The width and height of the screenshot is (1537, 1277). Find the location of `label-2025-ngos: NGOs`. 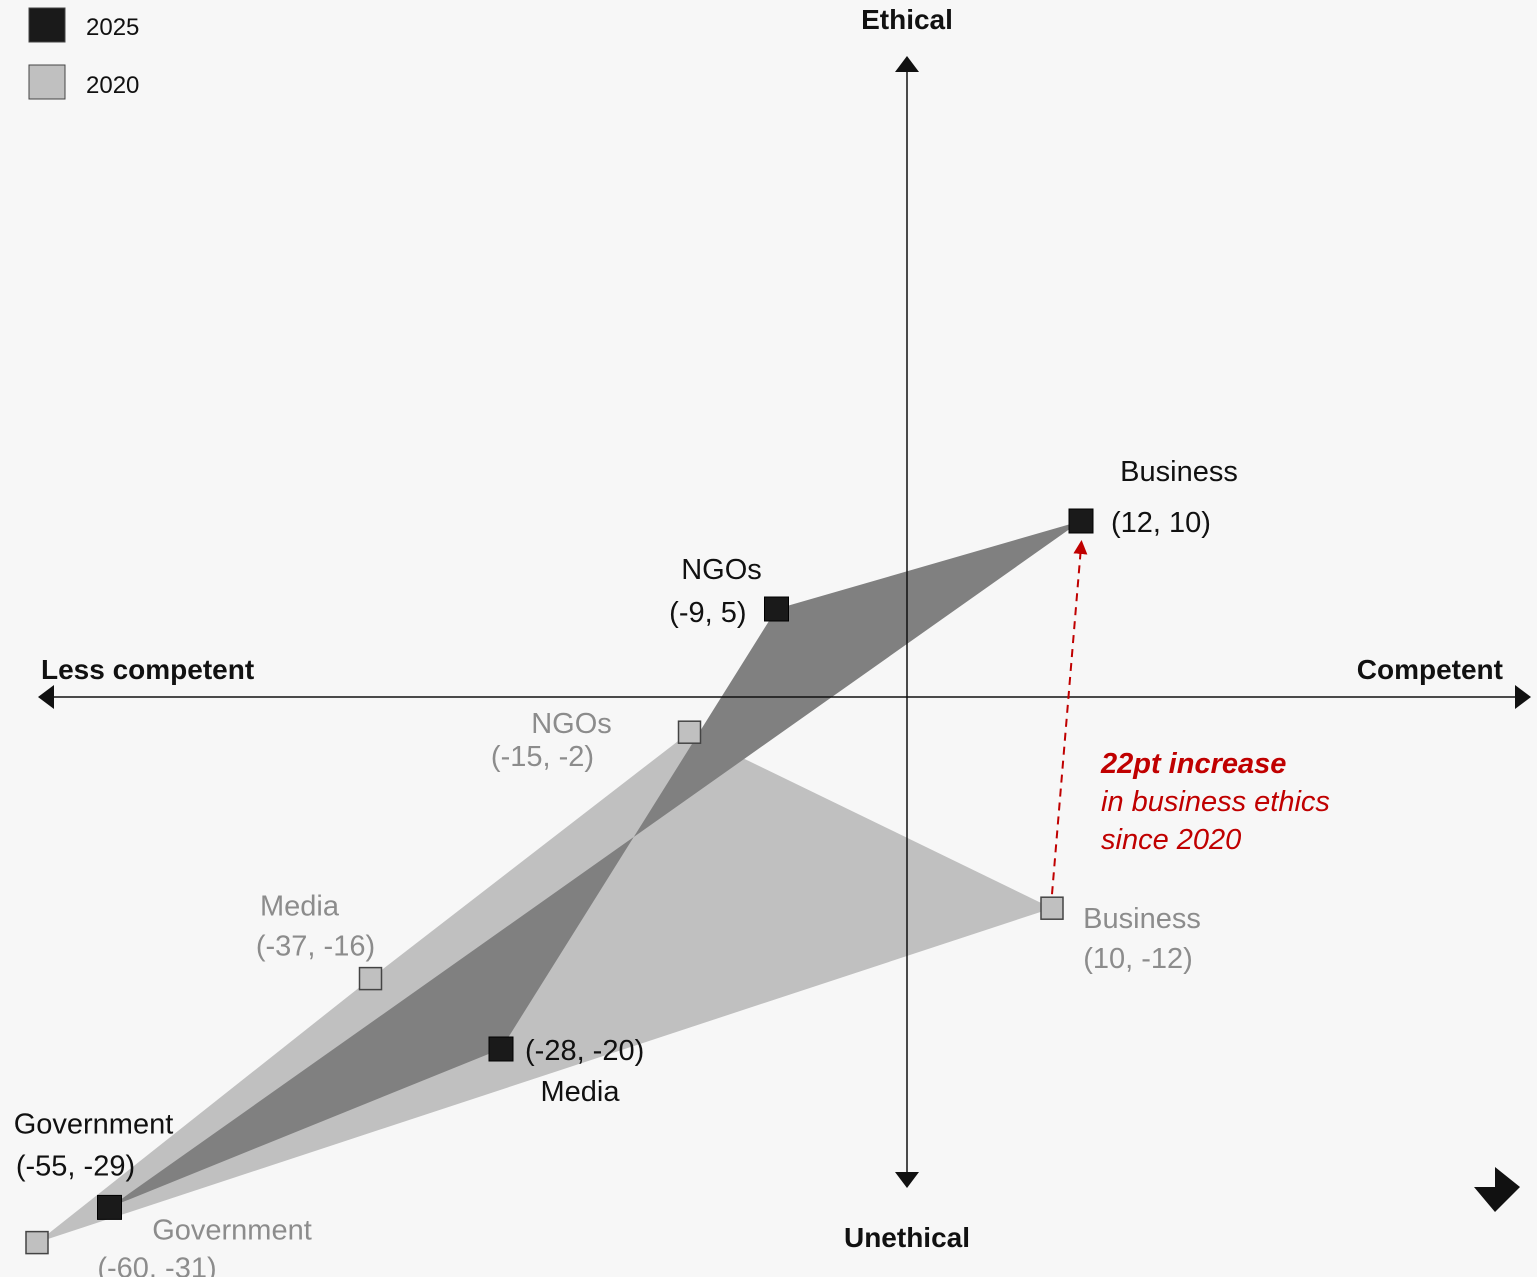

label-2025-ngos: NGOs is located at coordinates (721, 570).